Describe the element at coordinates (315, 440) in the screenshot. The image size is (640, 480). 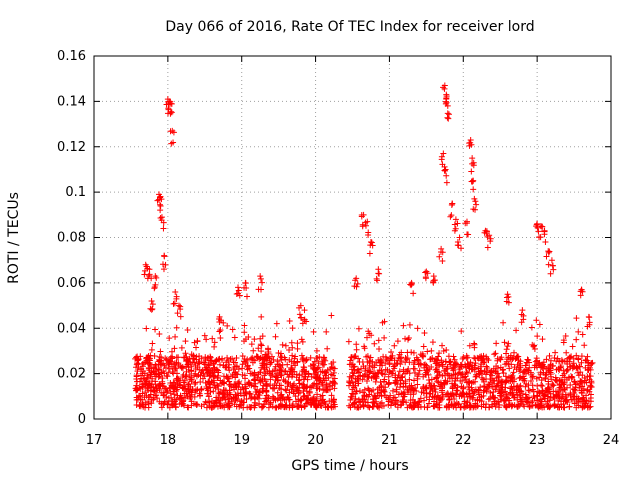
I see `x-tick-label: 20` at that location.